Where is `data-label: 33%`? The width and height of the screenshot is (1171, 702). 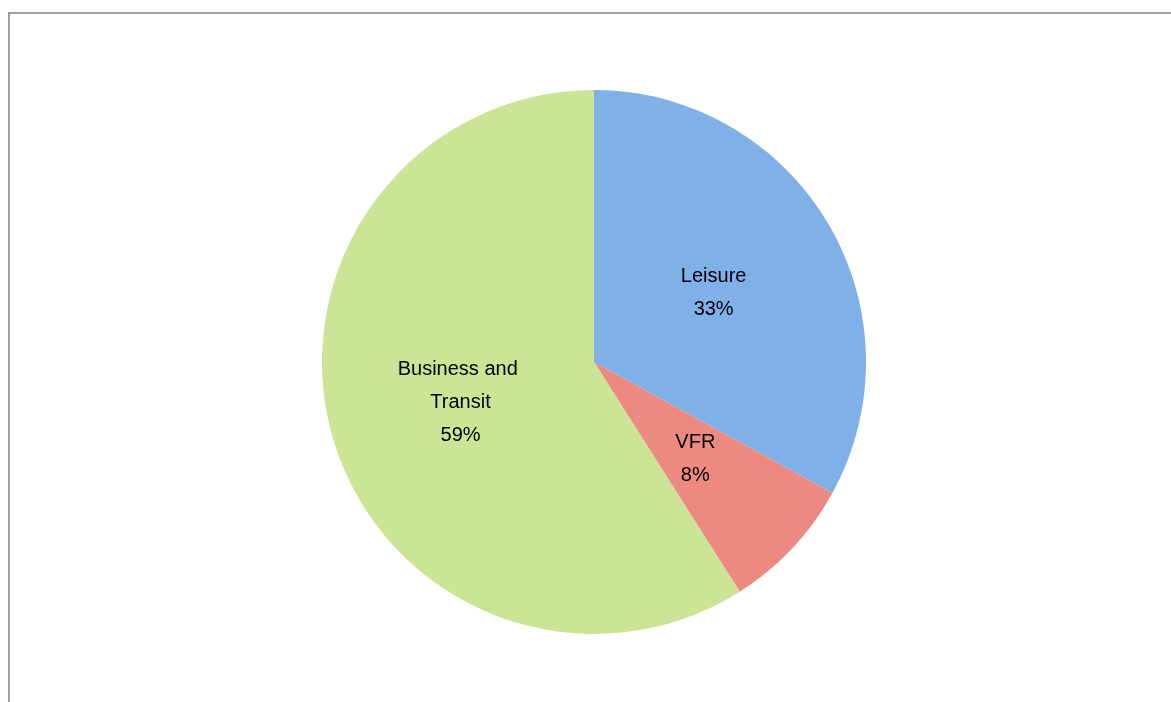
data-label: 33% is located at coordinates (713, 307).